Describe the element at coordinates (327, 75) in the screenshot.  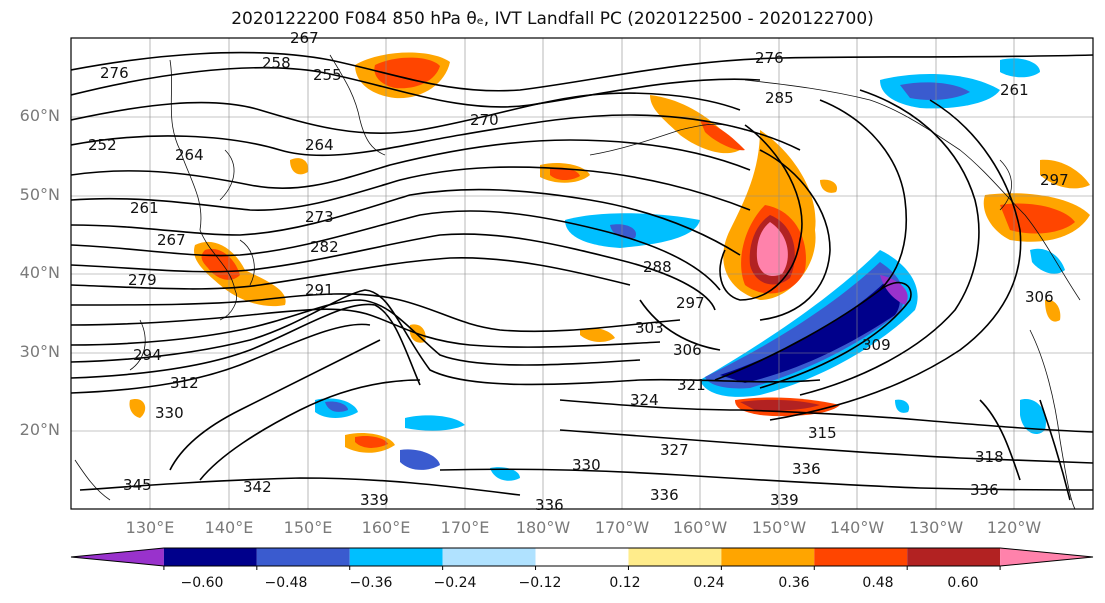
I see `contour-label: 255` at that location.